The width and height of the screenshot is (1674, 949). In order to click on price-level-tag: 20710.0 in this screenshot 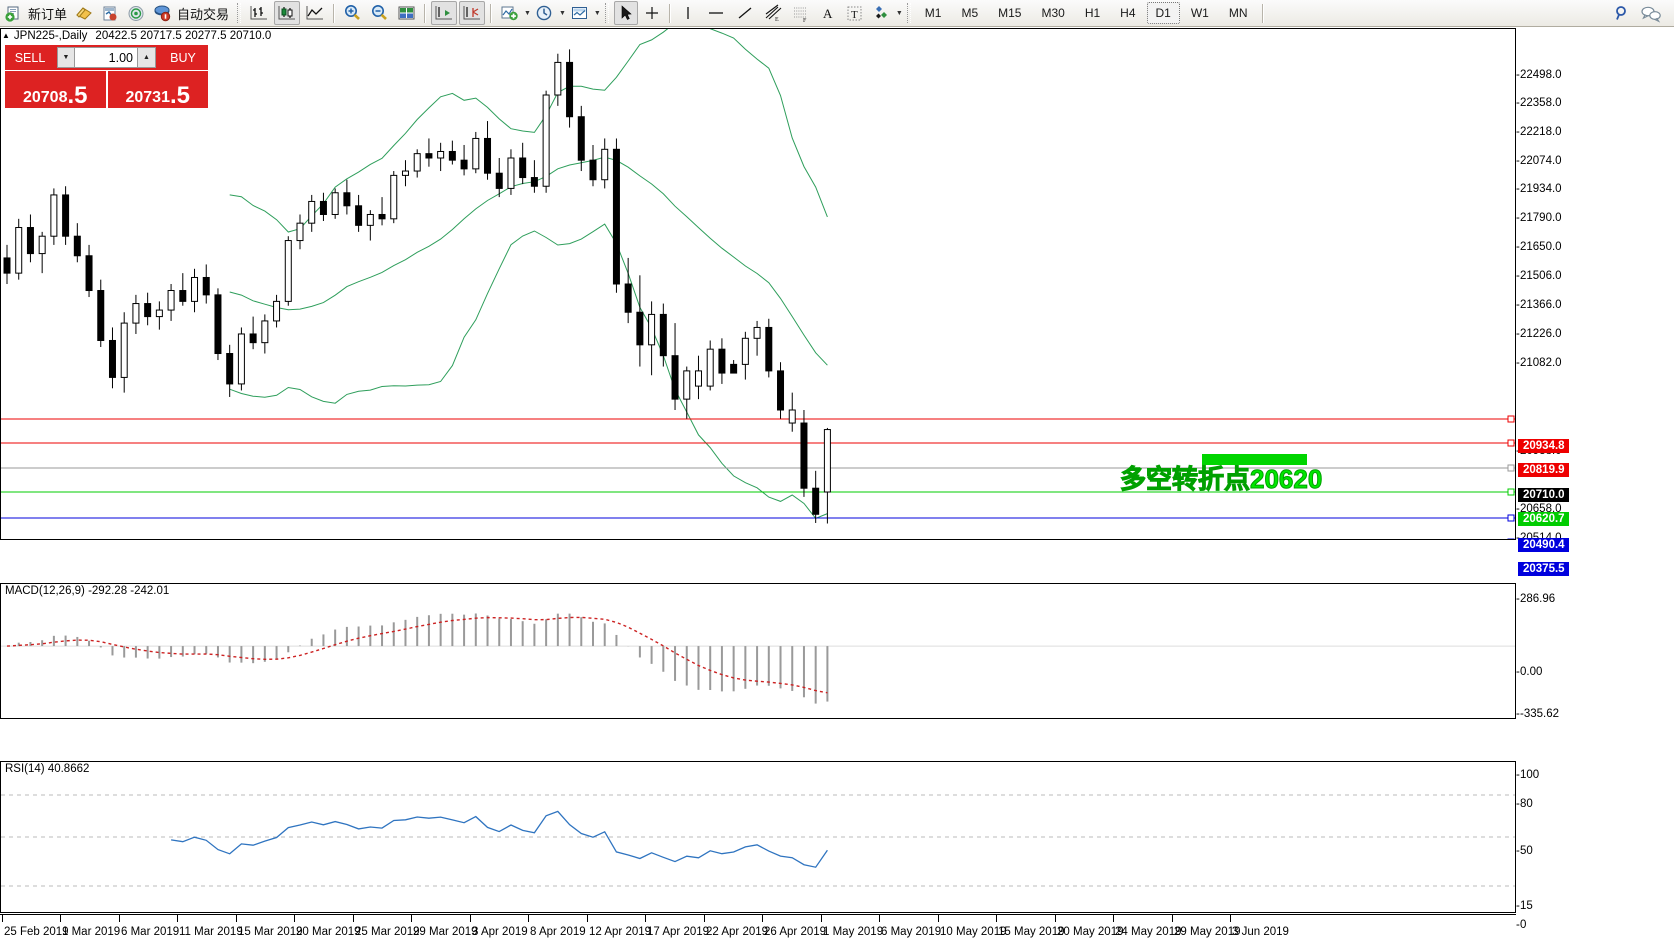, I will do `click(1543, 495)`.